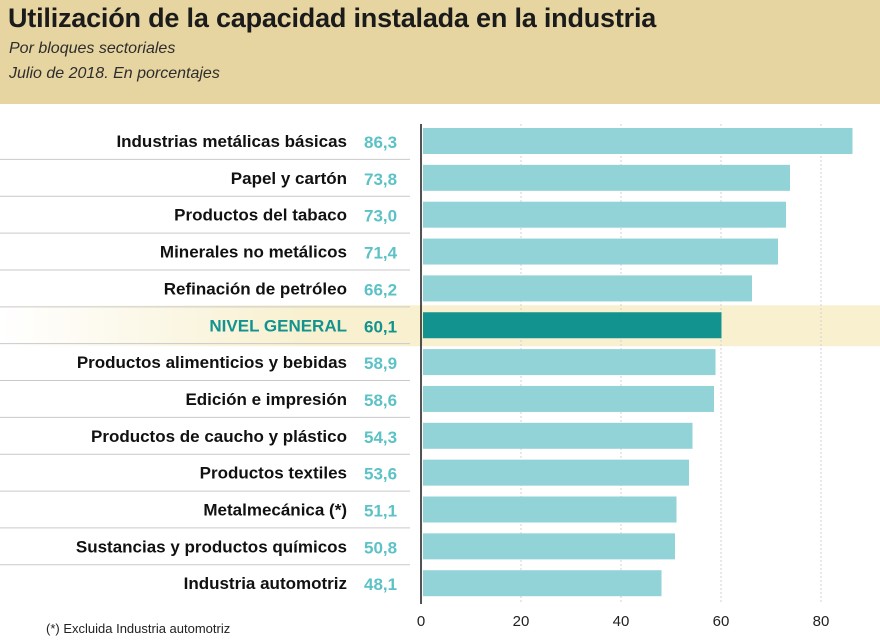 Image resolution: width=880 pixels, height=642 pixels. What do you see at coordinates (138, 628) in the screenshot?
I see `footnote: (*) Excluida Industria automotriz` at bounding box center [138, 628].